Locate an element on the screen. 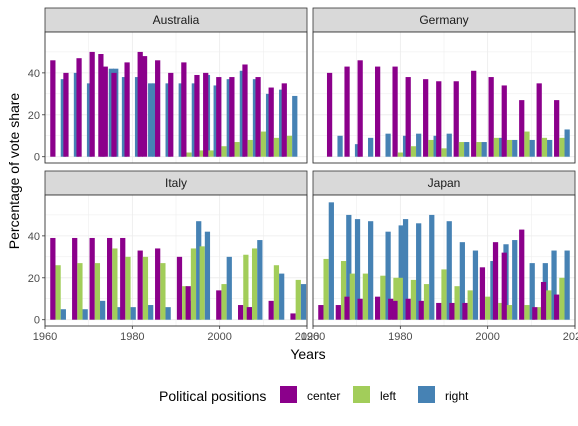 This screenshot has width=578, height=426. legend-key-right is located at coordinates (426, 394).